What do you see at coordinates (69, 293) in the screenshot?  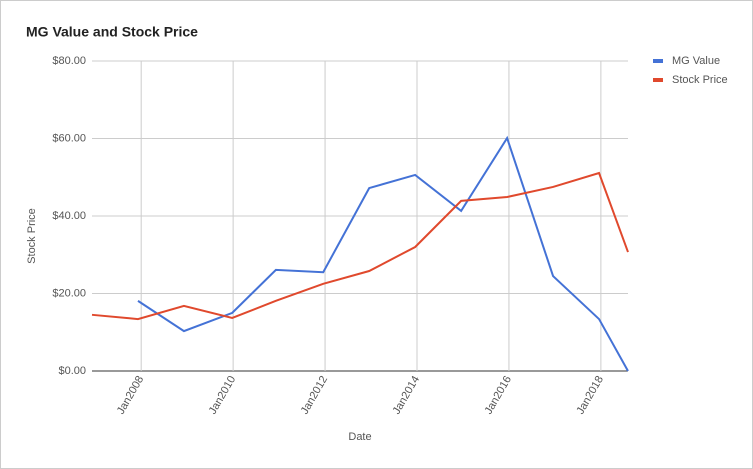 I see `y-tick-label: $20.00` at bounding box center [69, 293].